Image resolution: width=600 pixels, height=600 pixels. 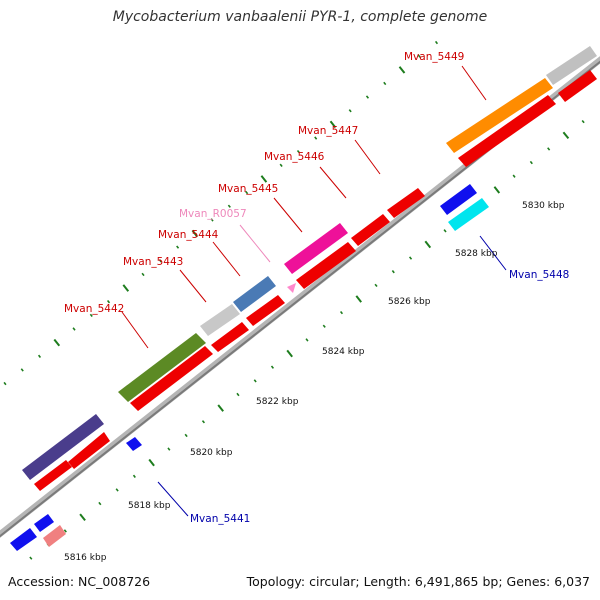 I want to click on gene-label-mvan-5446: Mvan_5446, so click(x=294, y=157).